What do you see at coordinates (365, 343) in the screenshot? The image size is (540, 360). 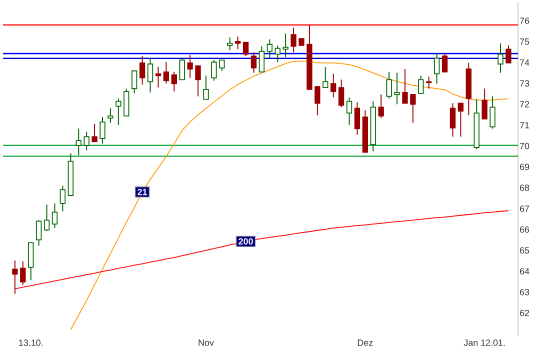 I see `x-tick-label: Dez` at bounding box center [365, 343].